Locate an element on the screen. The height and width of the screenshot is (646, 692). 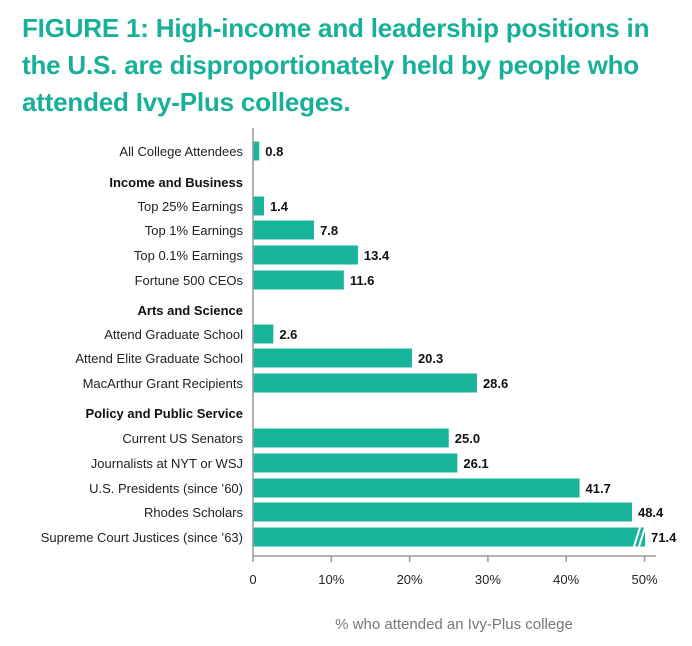
category-label: Fortune 500 CEOs is located at coordinates (189, 280).